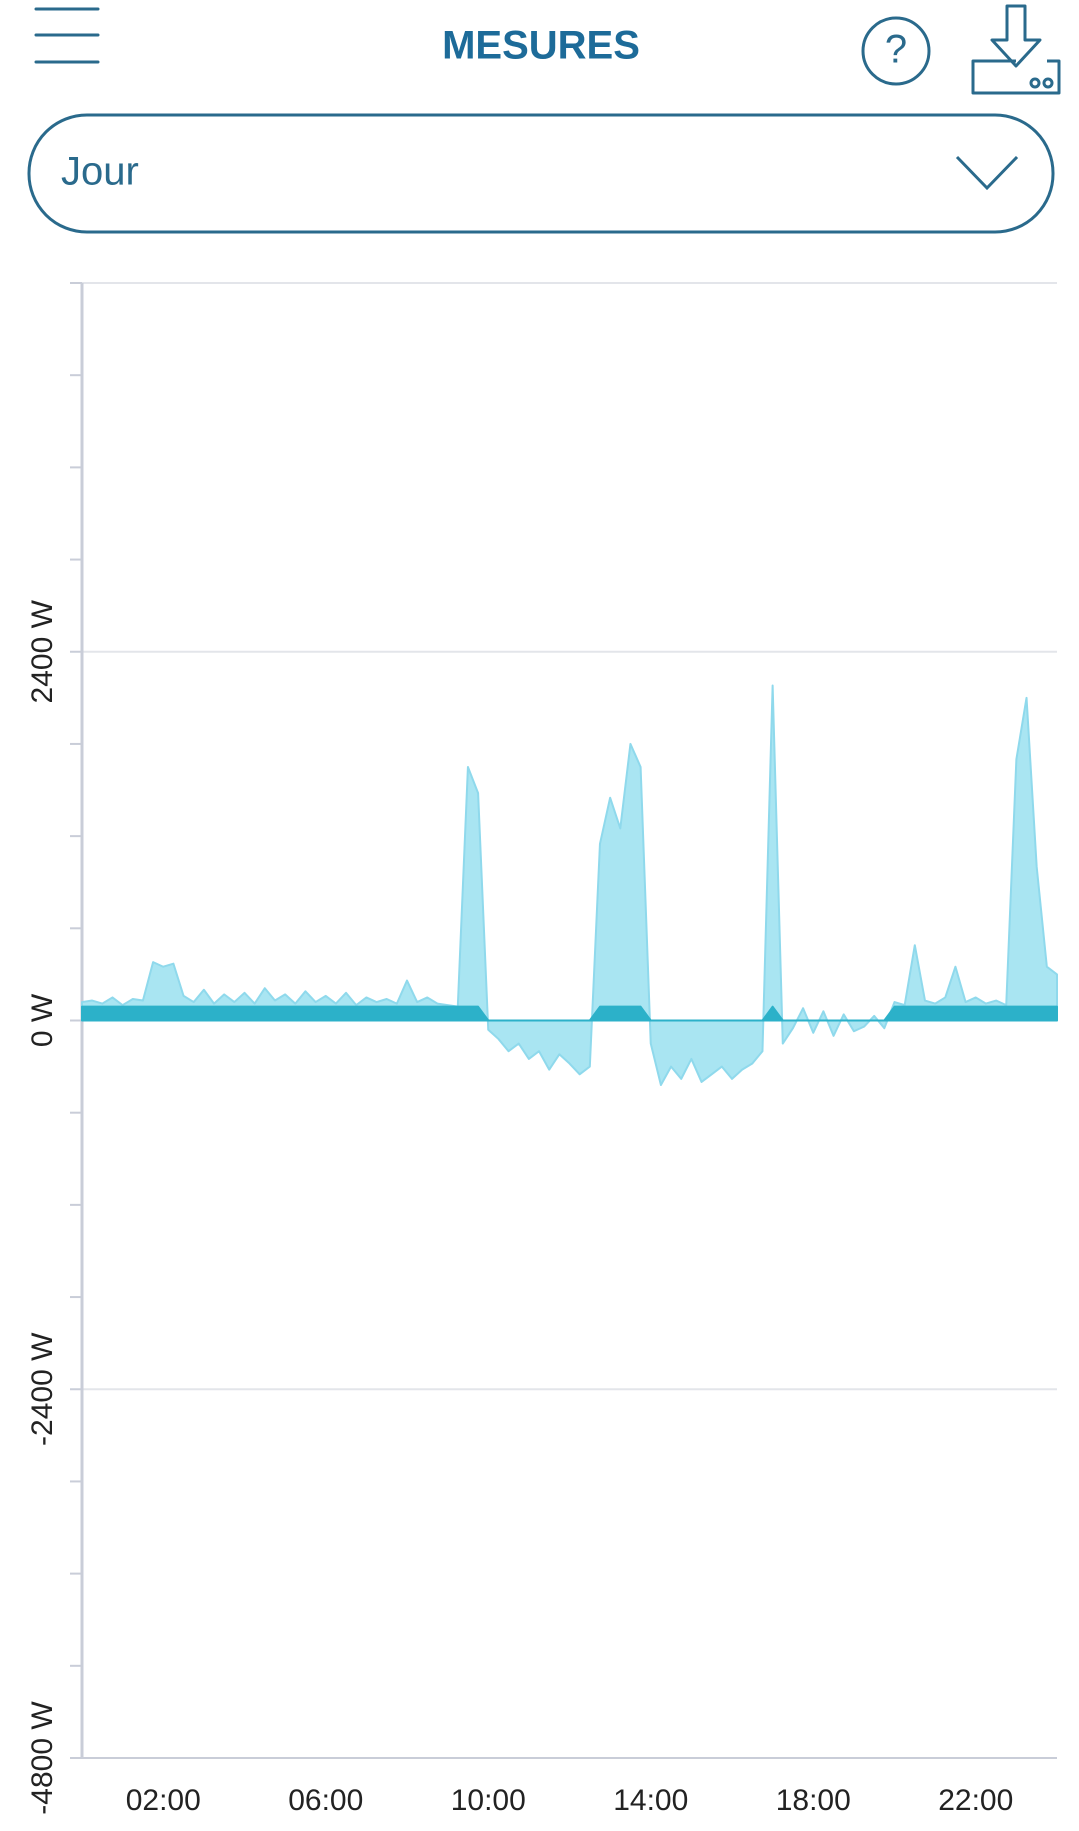 The width and height of the screenshot is (1079, 1831). I want to click on x-tick-label: 22:00, so click(975, 1800).